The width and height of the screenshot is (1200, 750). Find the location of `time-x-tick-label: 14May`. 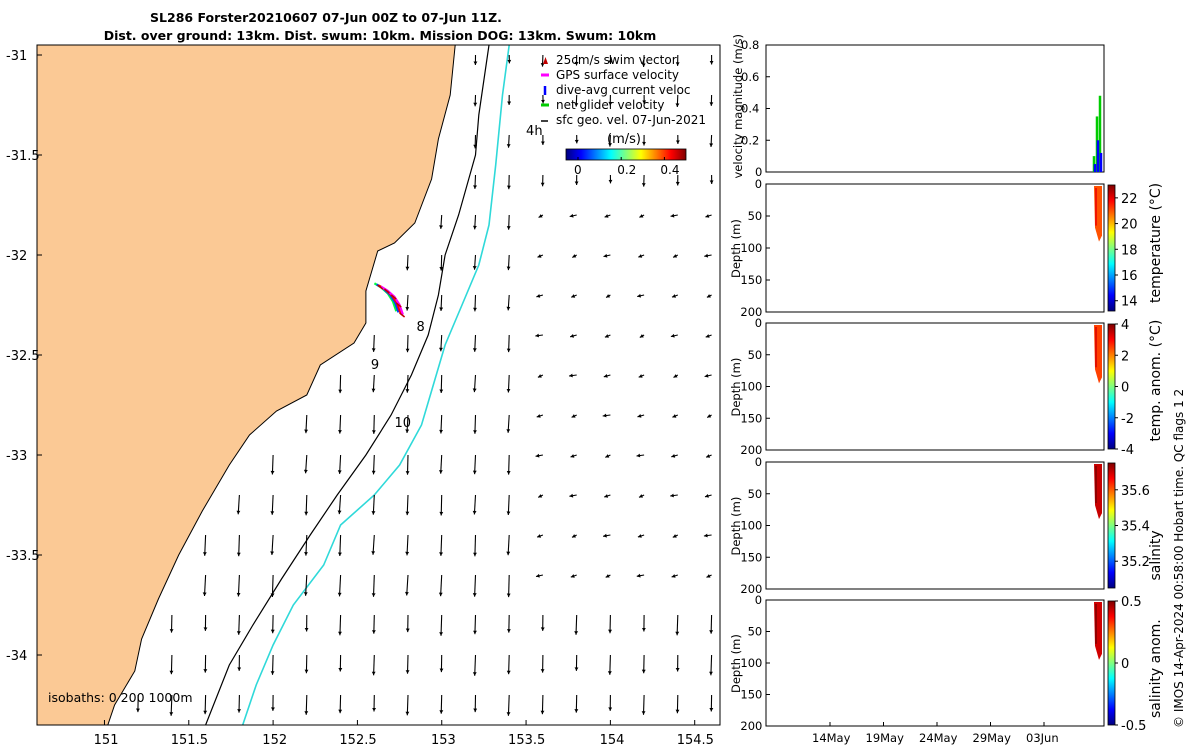

time-x-tick-label: 14May is located at coordinates (831, 738).